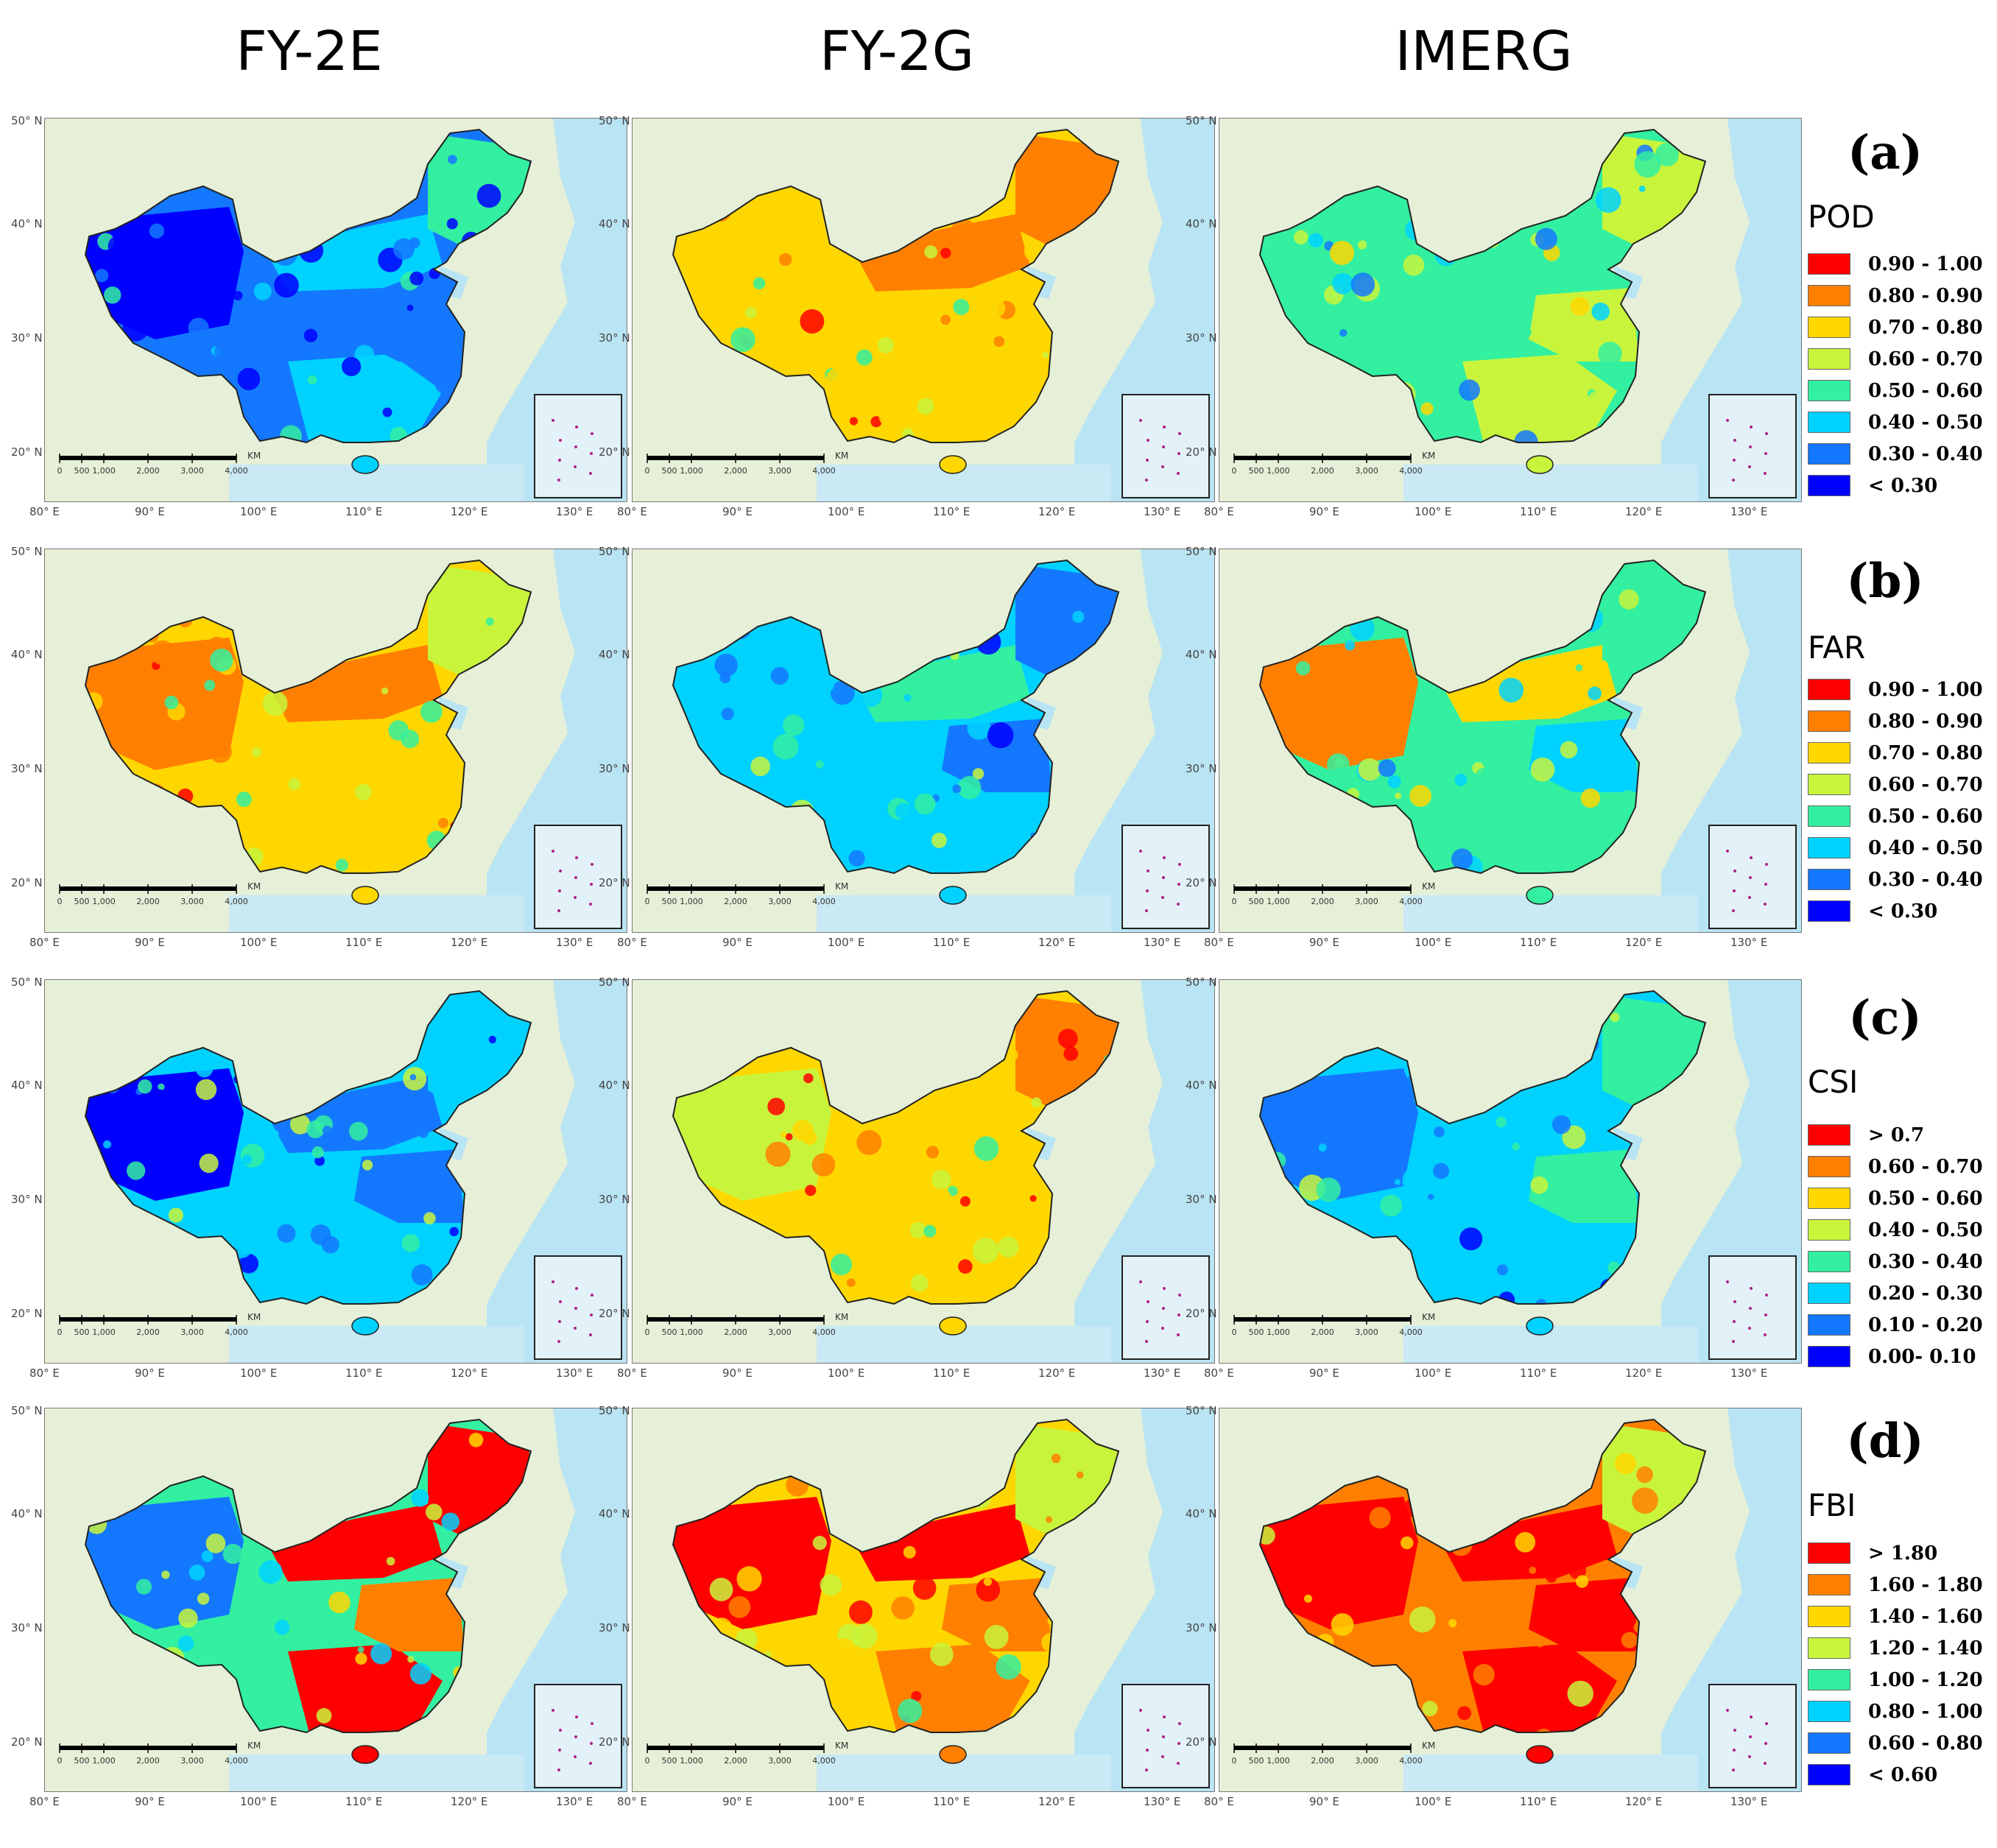  Describe the element at coordinates (647, 471) in the screenshot. I see `scale-label: 0` at that location.